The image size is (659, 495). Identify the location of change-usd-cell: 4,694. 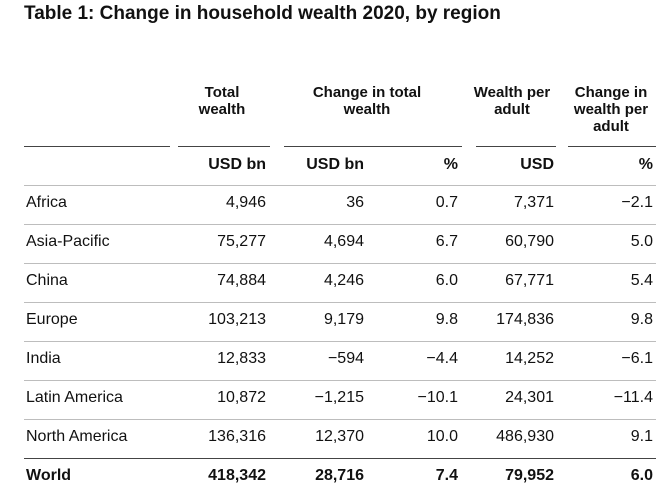
(343, 241).